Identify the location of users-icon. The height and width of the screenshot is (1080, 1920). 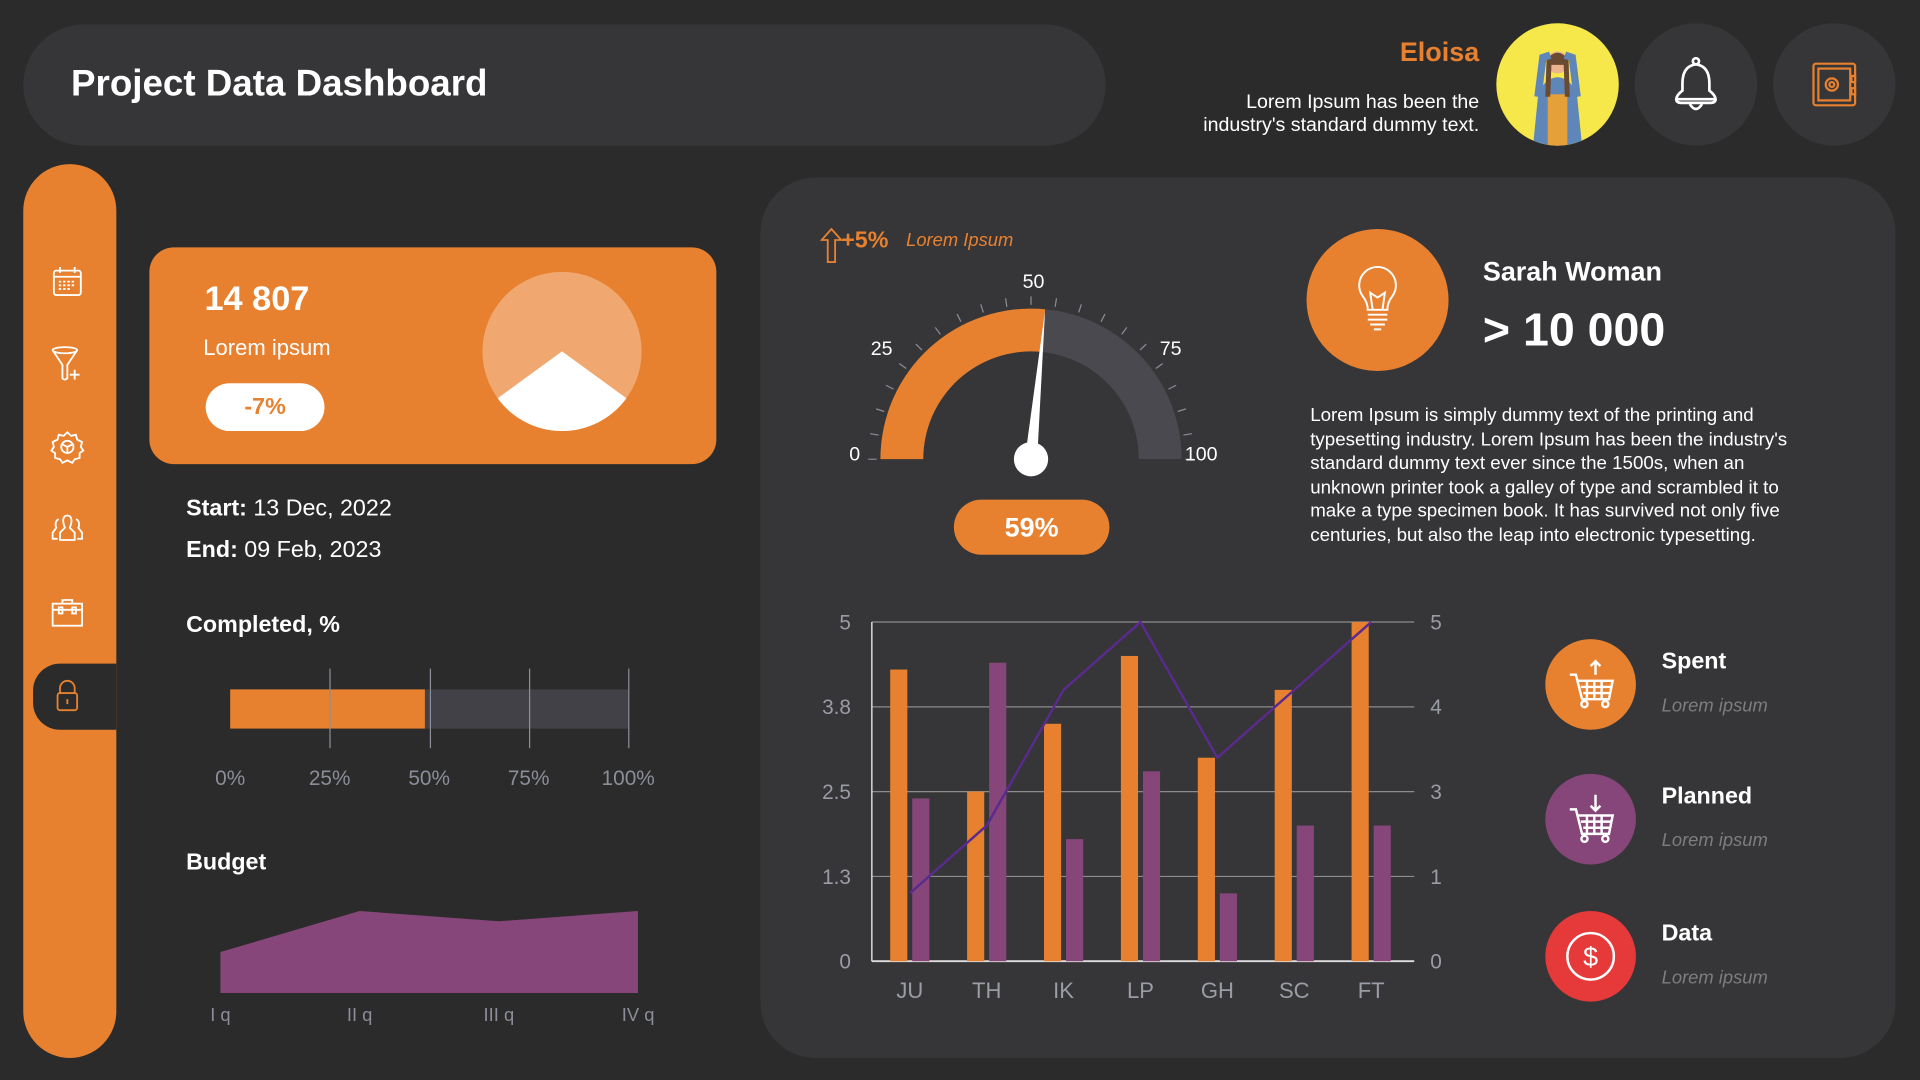
(67, 527).